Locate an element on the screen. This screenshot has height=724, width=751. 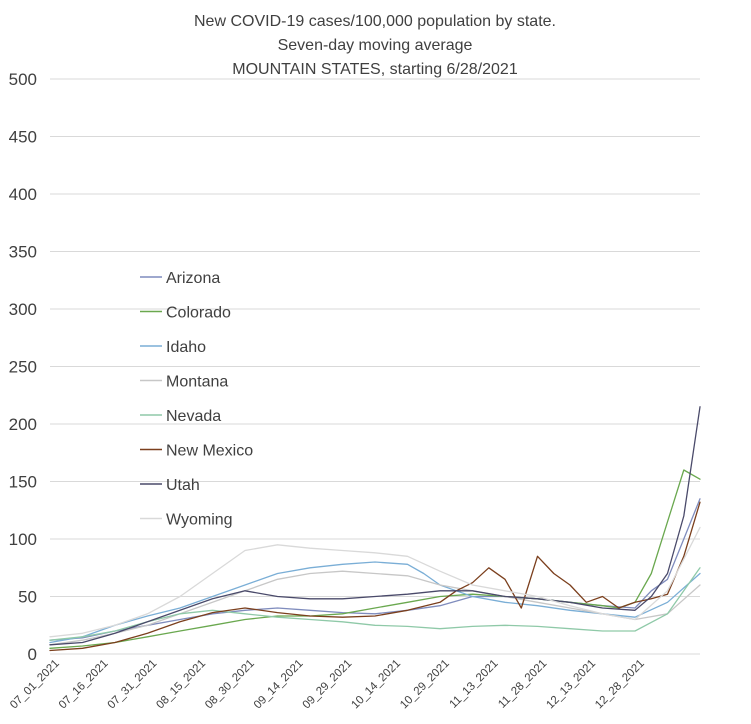
x-tick-label-11: 12_13_2021 is located at coordinates (571, 685).